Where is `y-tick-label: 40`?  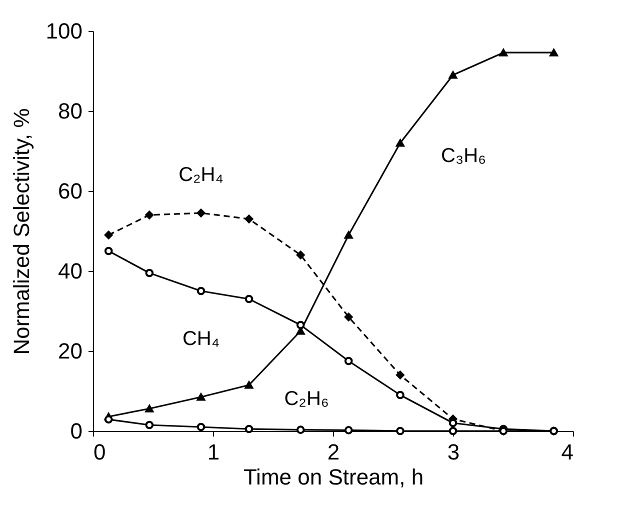
y-tick-label: 40 is located at coordinates (70, 271).